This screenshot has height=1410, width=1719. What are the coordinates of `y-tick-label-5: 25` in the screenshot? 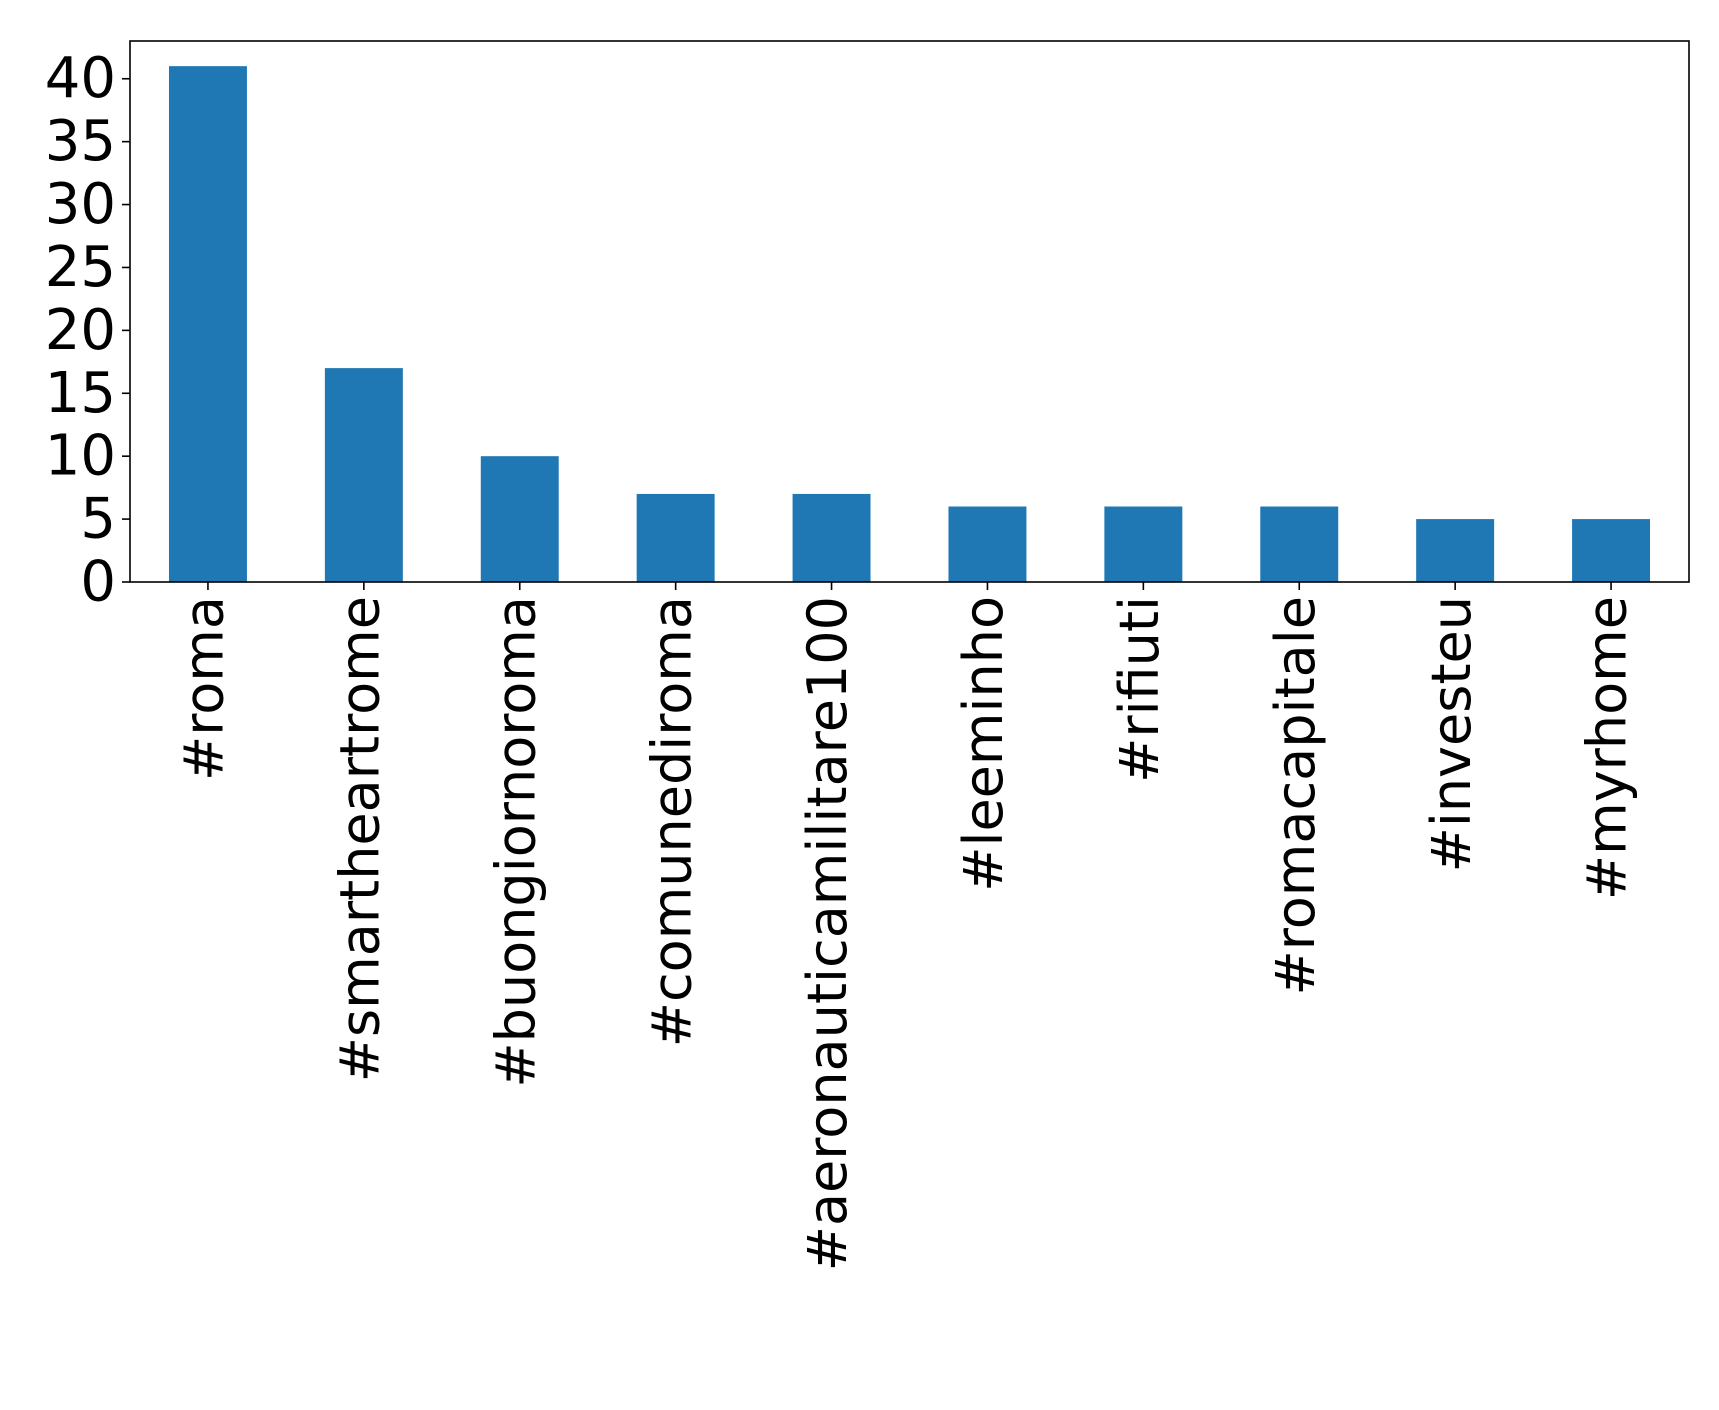 It's located at (80, 267).